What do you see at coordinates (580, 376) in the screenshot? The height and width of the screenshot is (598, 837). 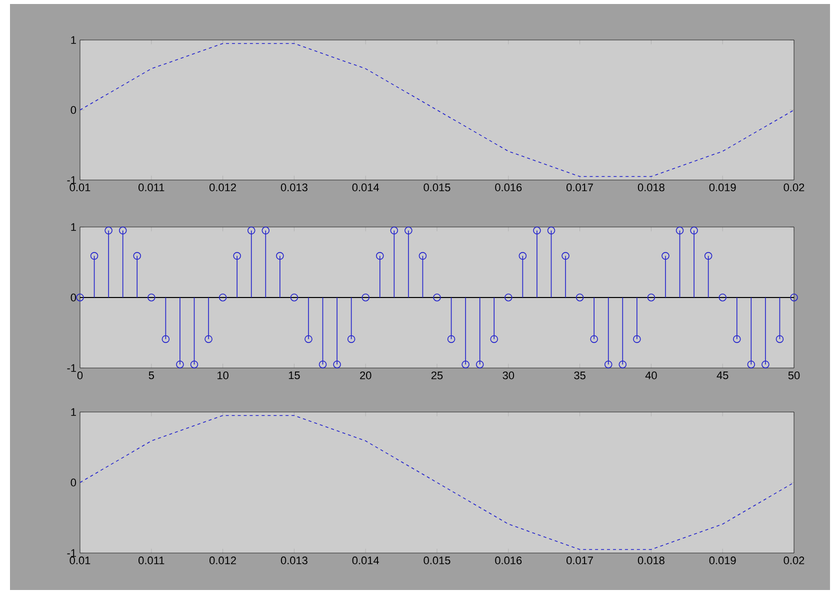 I see `x-tick-label: 35` at bounding box center [580, 376].